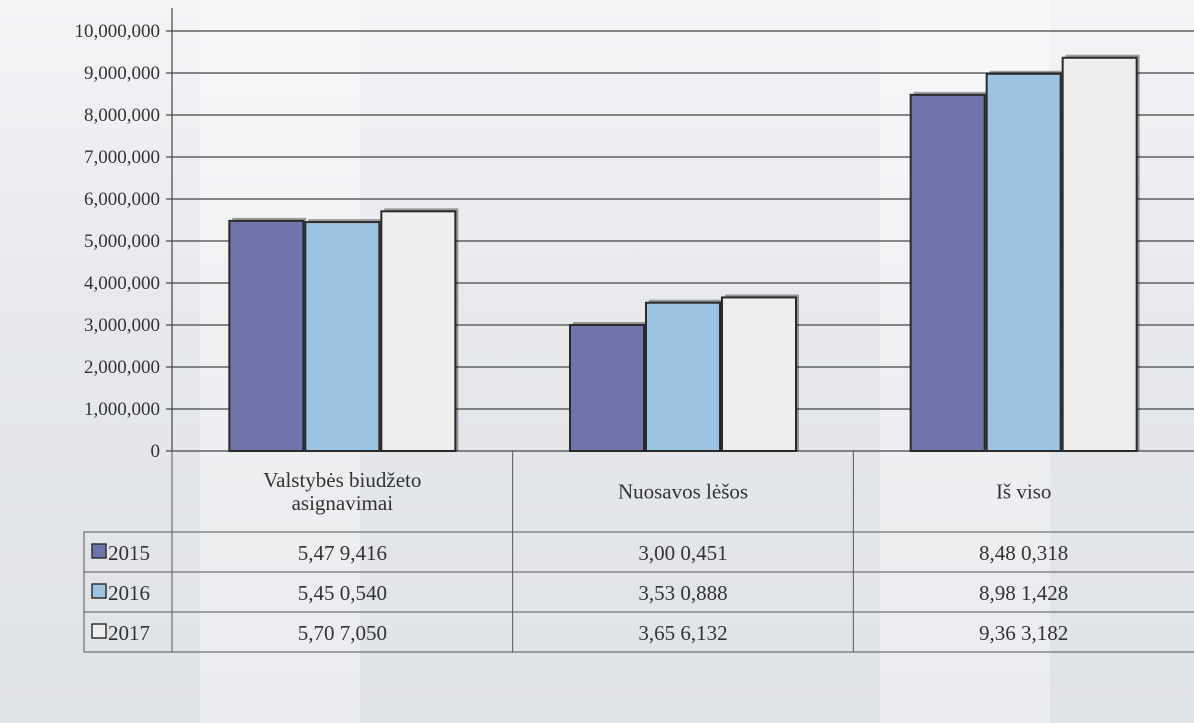 Image resolution: width=1194 pixels, height=723 pixels. Describe the element at coordinates (1023, 492) in the screenshot. I see `x-category-label: Iš viso` at that location.